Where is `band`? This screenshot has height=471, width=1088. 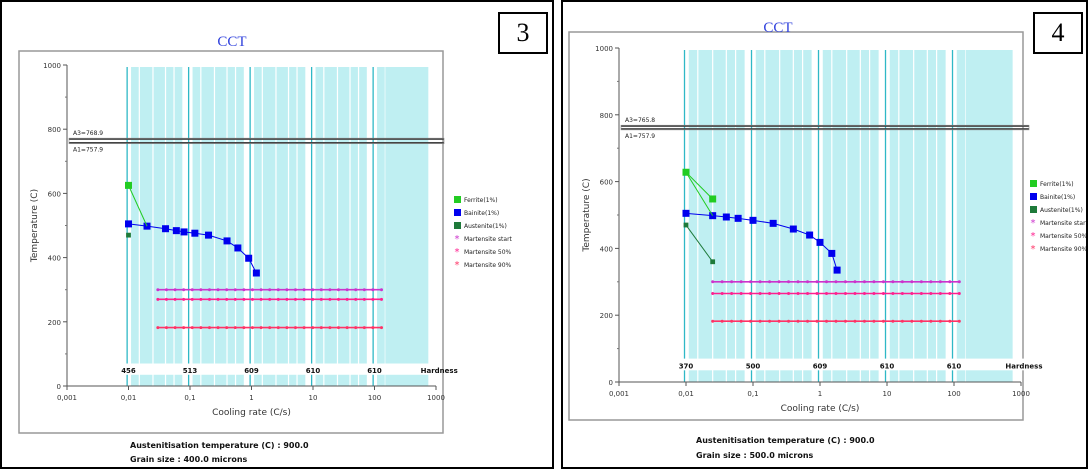 band is located at coordinates (406, 226).